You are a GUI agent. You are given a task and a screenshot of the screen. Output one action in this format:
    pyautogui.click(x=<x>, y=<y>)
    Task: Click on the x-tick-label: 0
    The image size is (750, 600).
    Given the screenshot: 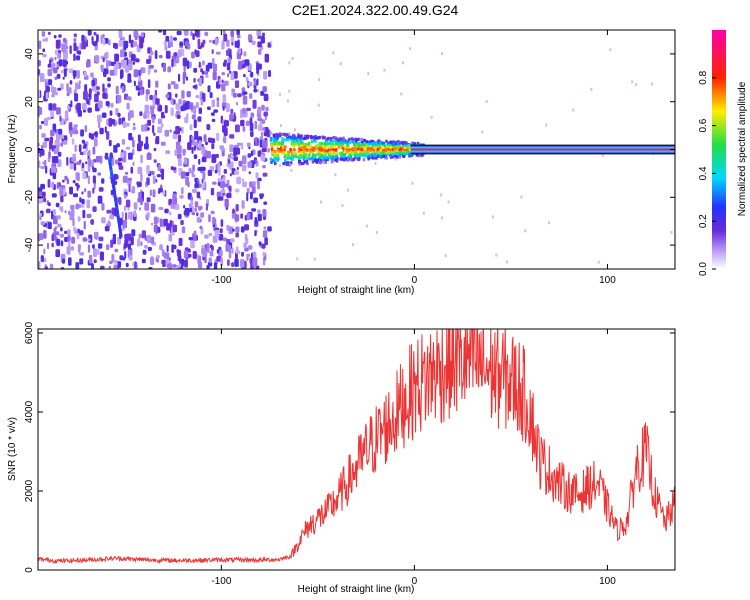 What is the action you would take?
    pyautogui.click(x=415, y=581)
    